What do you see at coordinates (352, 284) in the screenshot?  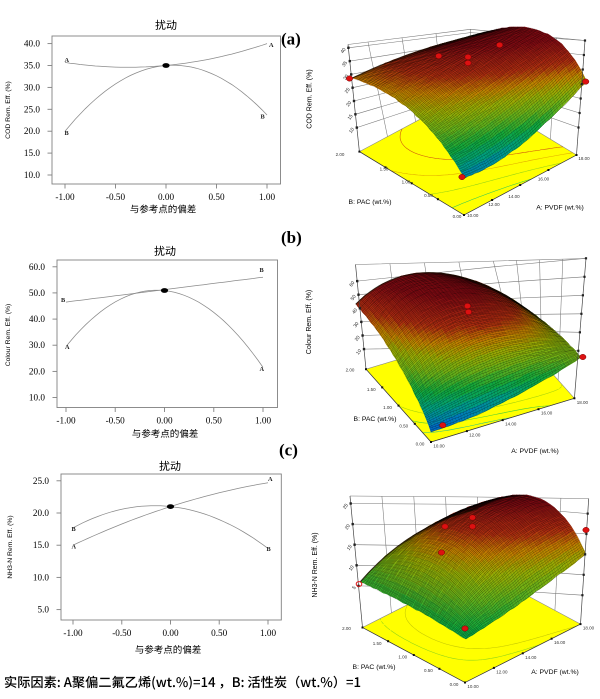 I see `svg-text: 60` at bounding box center [352, 284].